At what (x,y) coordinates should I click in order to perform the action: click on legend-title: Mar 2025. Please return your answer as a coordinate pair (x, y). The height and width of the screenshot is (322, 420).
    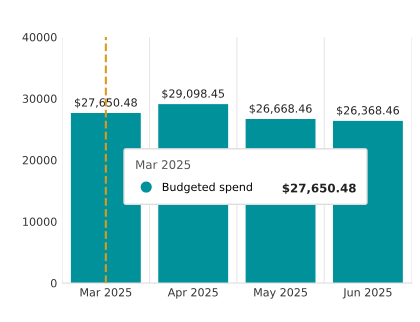
    Looking at the image, I should click on (163, 165).